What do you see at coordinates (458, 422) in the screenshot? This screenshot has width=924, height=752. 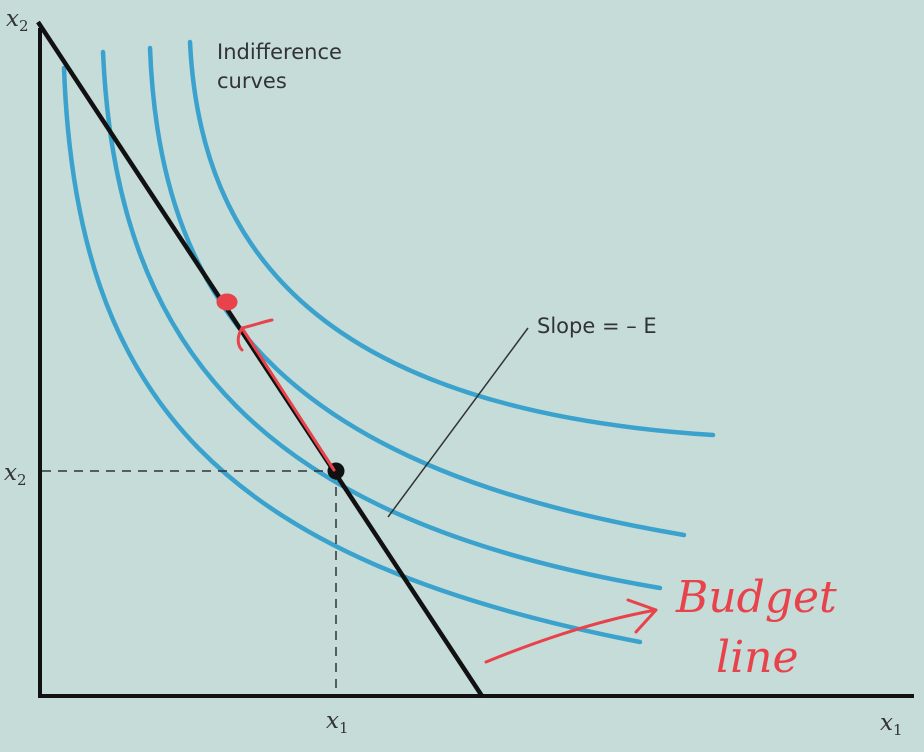 I see `slope-pointer-line` at bounding box center [458, 422].